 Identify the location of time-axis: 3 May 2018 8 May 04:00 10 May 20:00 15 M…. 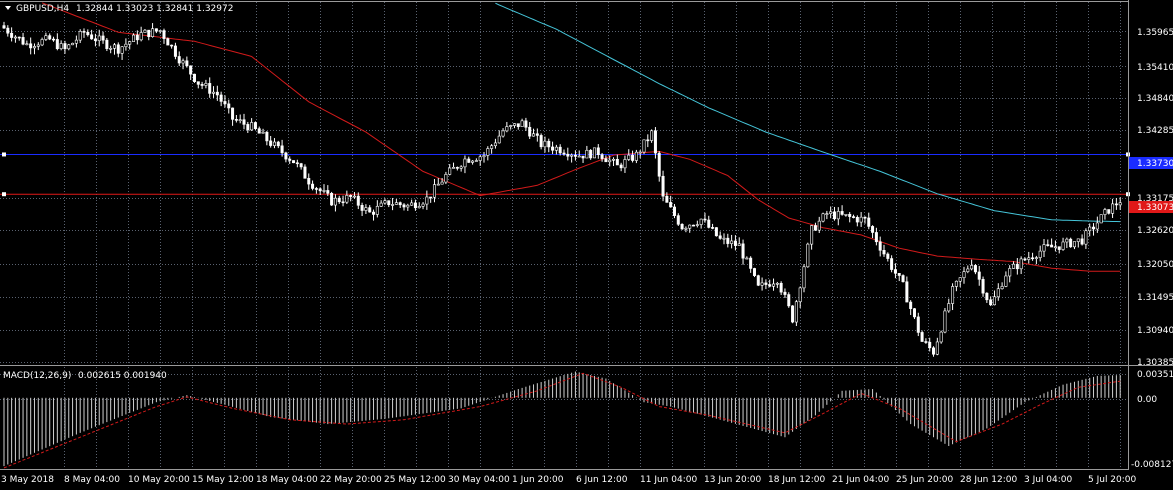
(569, 480).